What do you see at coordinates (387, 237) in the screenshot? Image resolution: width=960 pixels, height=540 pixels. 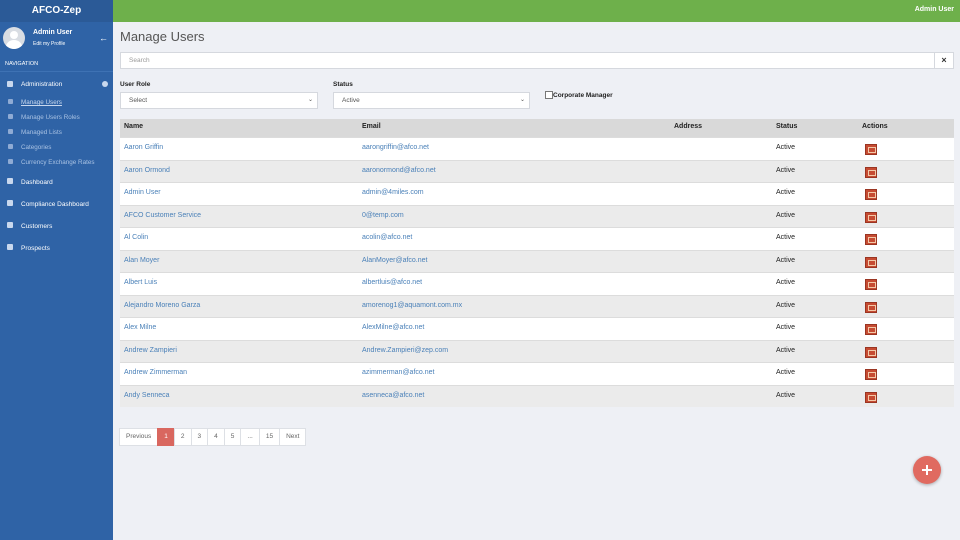 I see `email-link: acolin@afco.net` at bounding box center [387, 237].